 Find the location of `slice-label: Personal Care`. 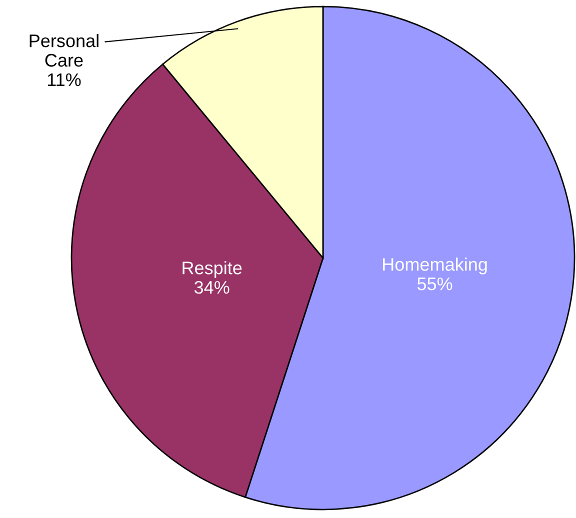

slice-label: Personal Care is located at coordinates (64, 50).